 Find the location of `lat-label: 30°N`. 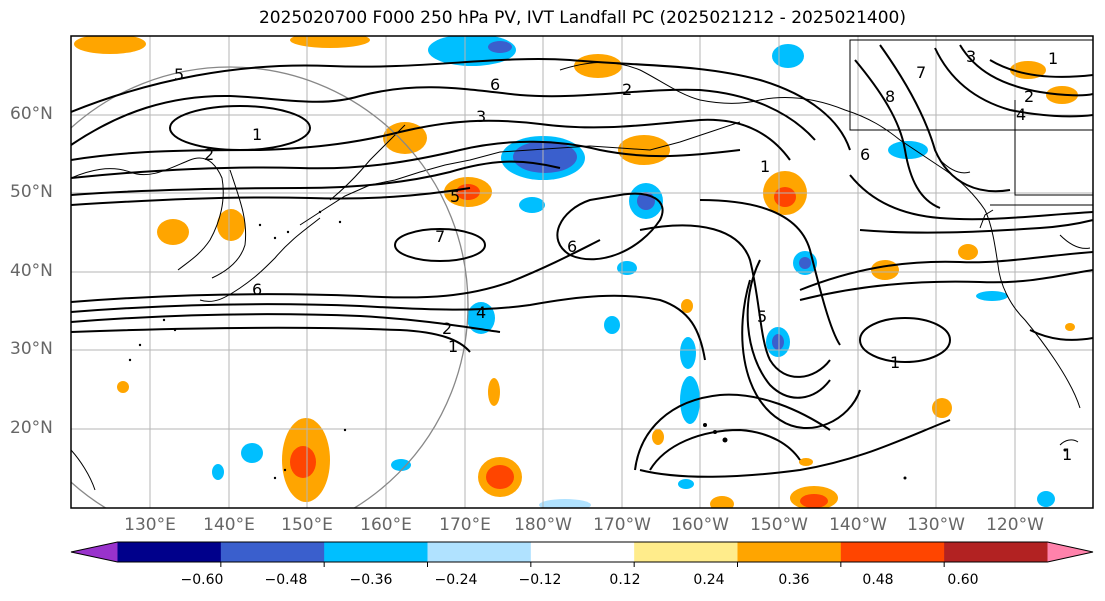

lat-label: 30°N is located at coordinates (31, 349).